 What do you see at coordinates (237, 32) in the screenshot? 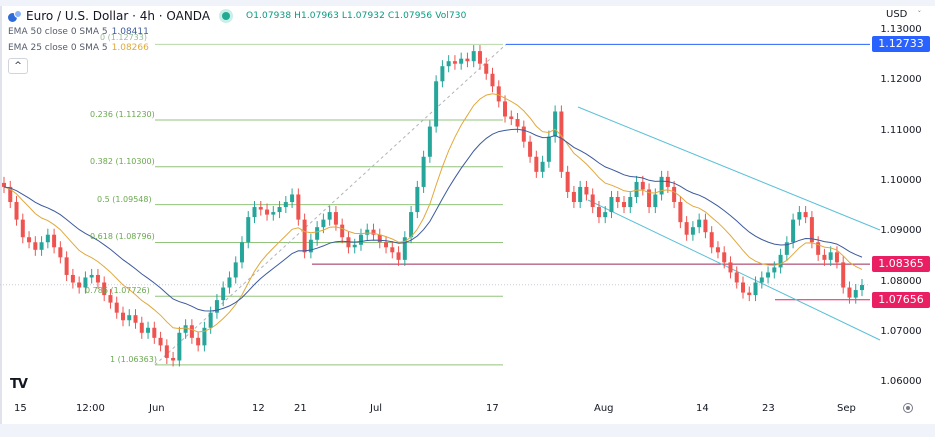
I see `indicator-ema50: EMA 50 close 0 SMA 5 1.08411` at bounding box center [237, 32].